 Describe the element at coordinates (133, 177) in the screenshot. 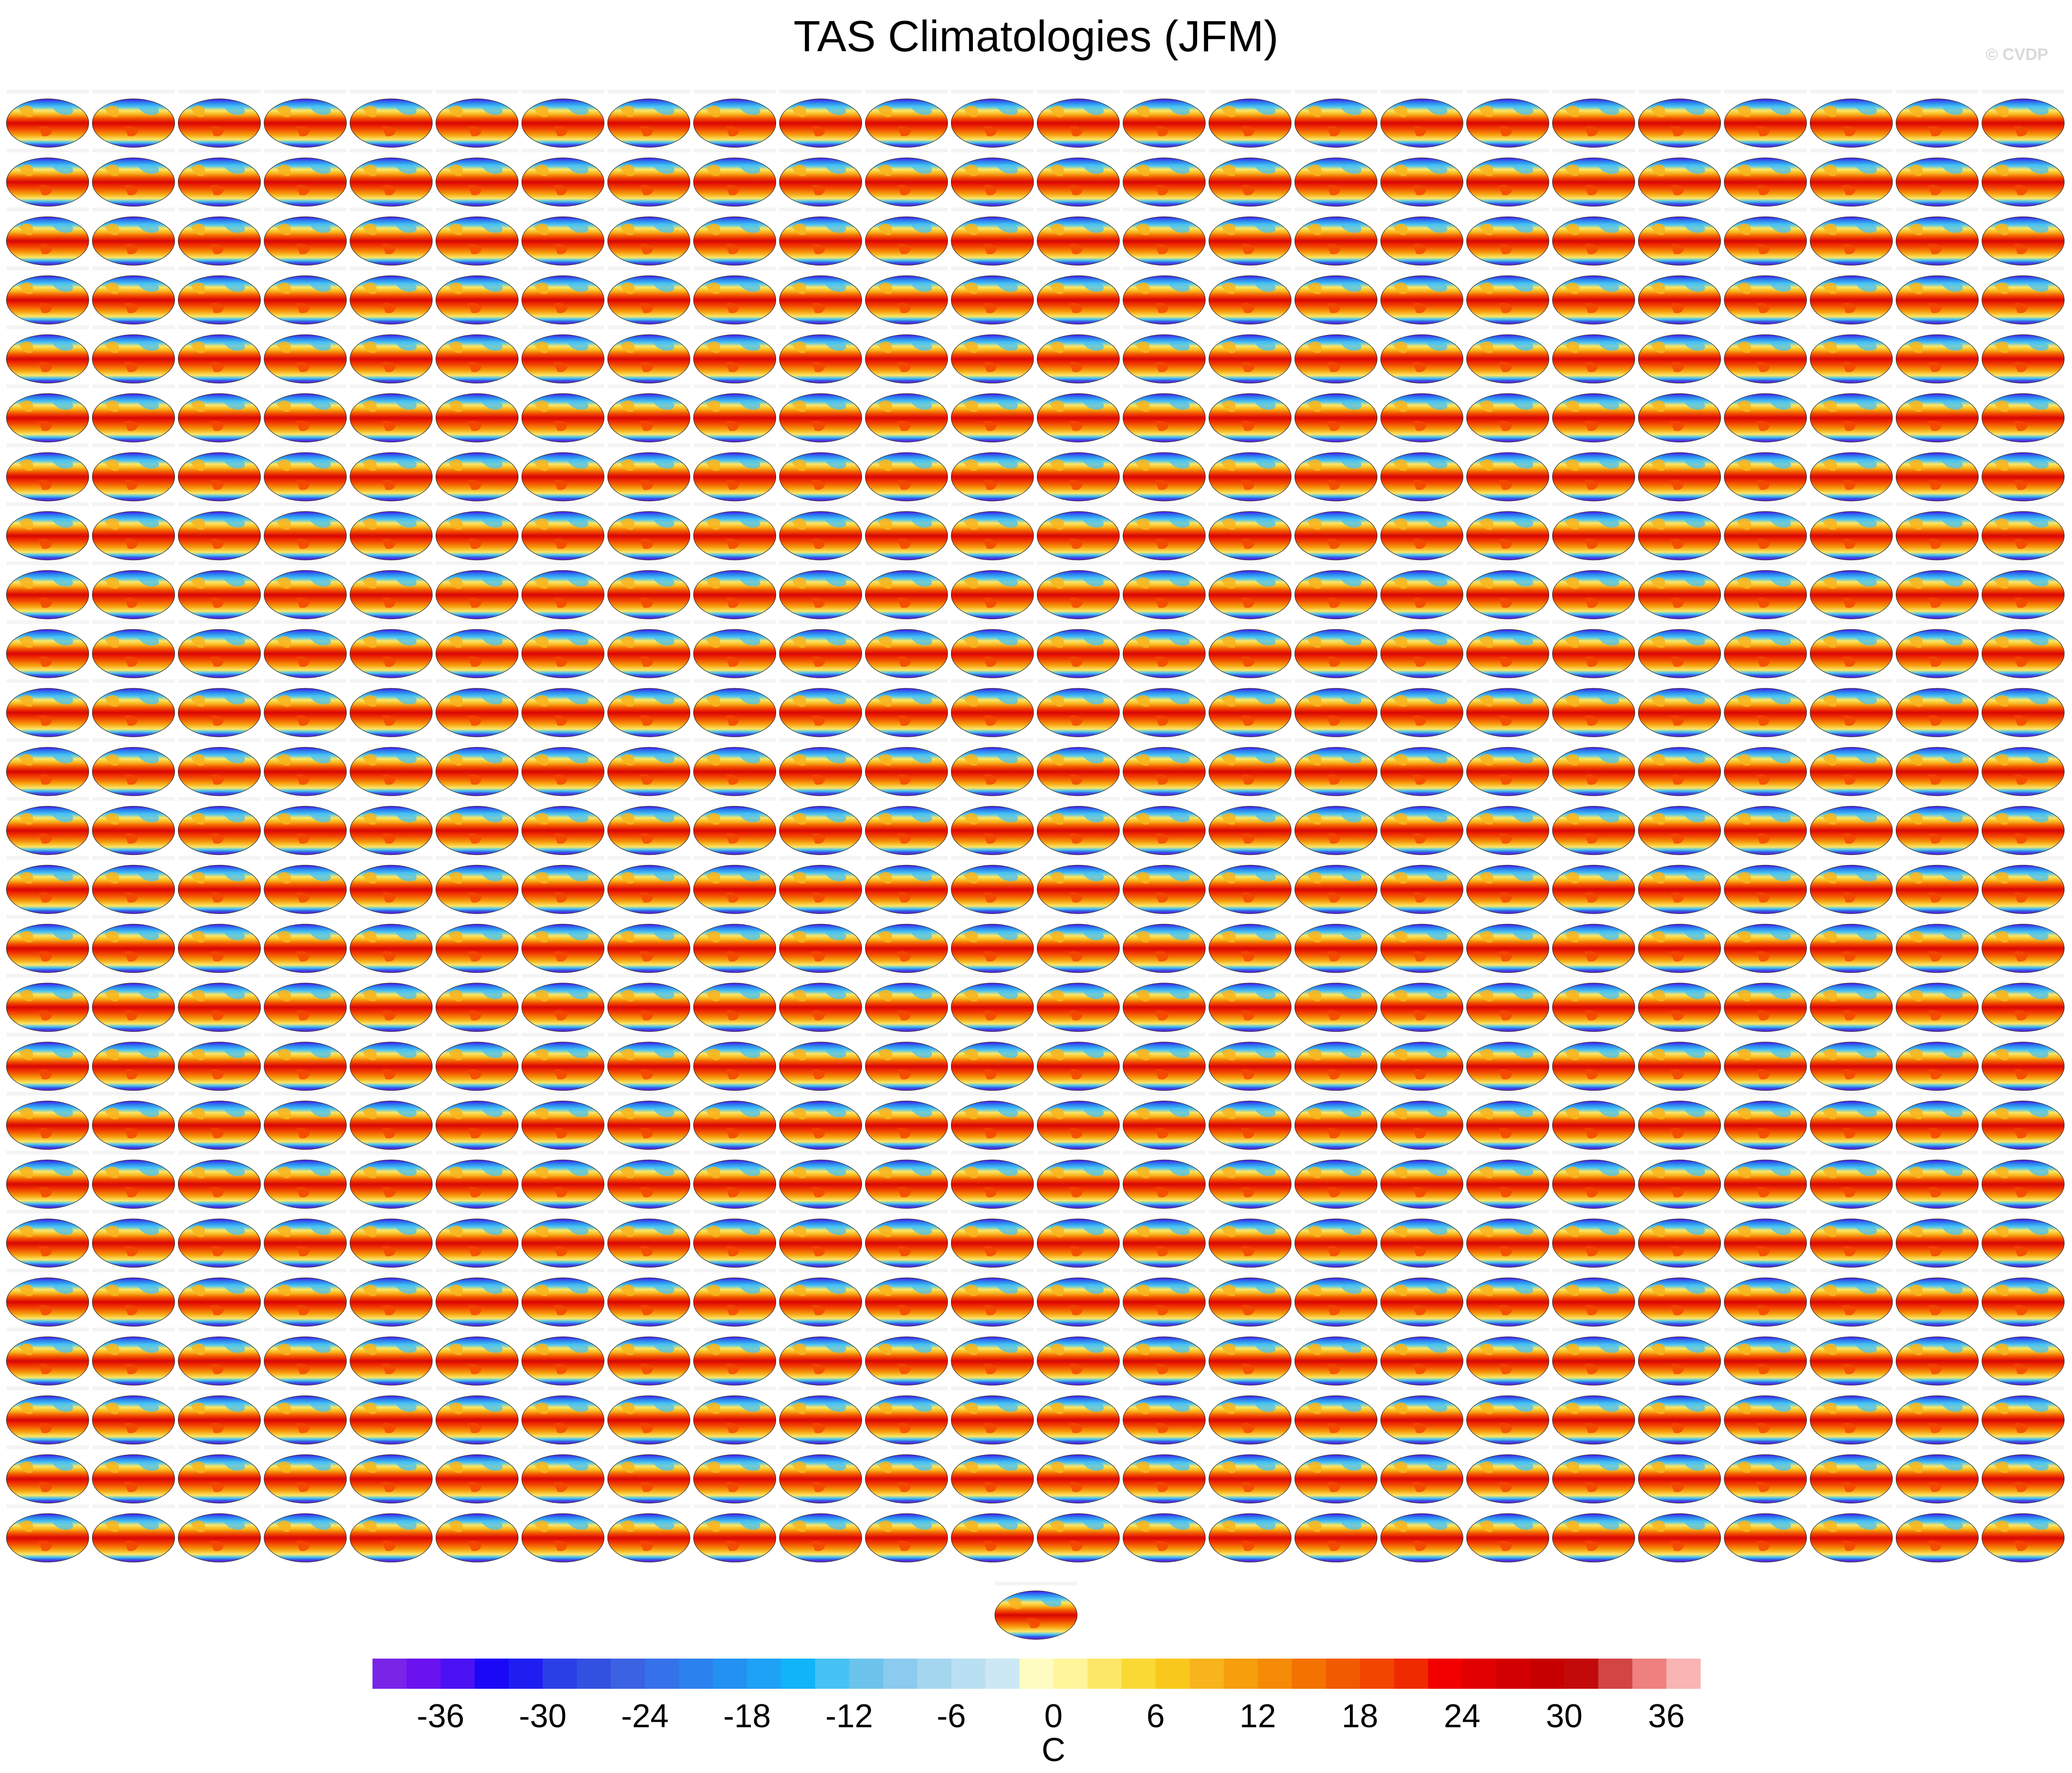

I see `map-panel-r2-c2` at that location.